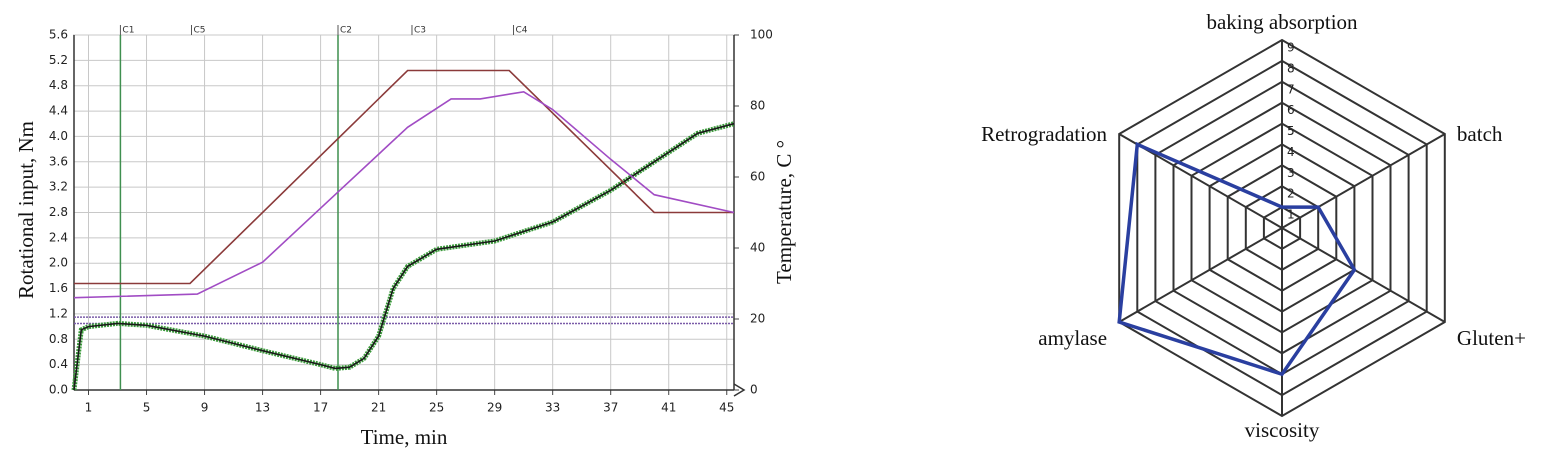 The height and width of the screenshot is (455, 1556). Describe the element at coordinates (1044, 134) in the screenshot. I see `category-label: Retrogradation` at that location.